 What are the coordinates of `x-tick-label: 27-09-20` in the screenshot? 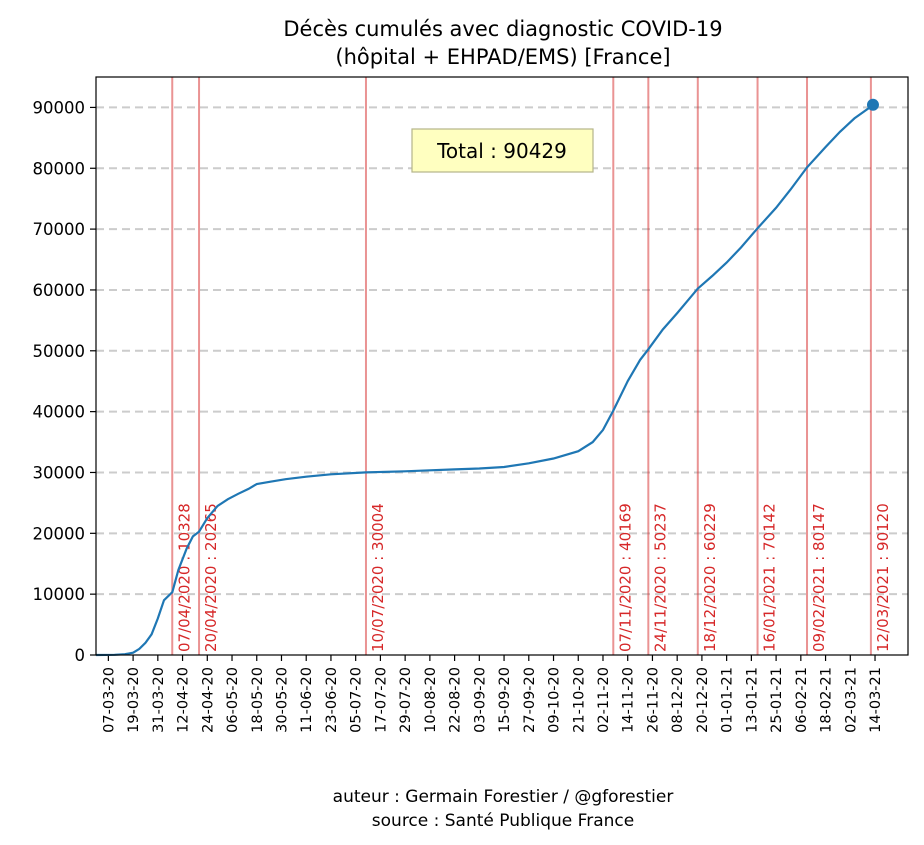 It's located at (530, 700).